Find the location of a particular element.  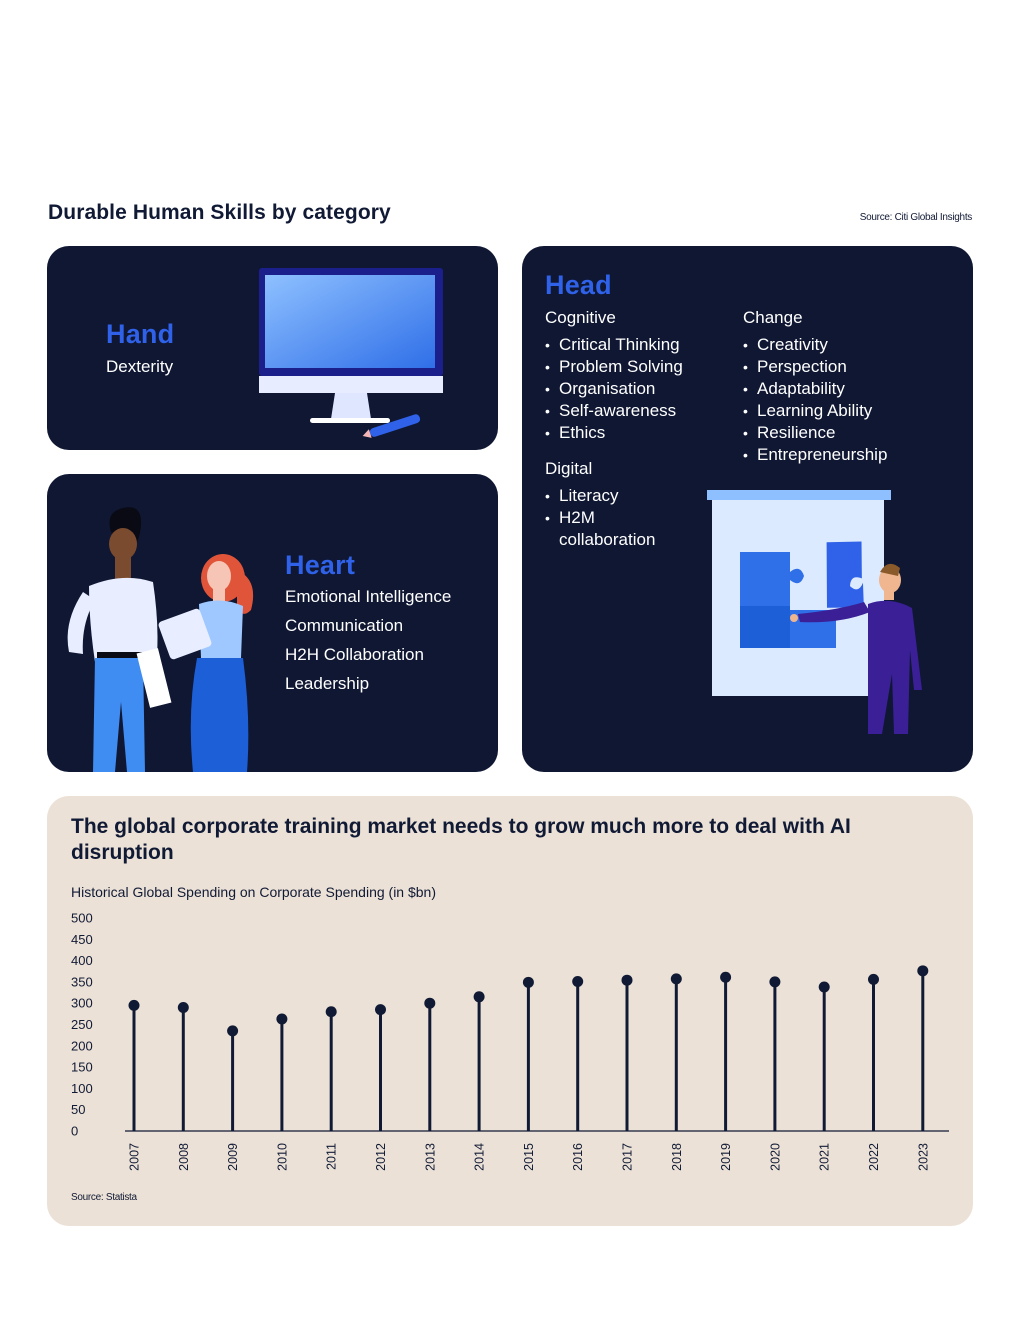

y-tick-label: 0 is located at coordinates (74, 1131).